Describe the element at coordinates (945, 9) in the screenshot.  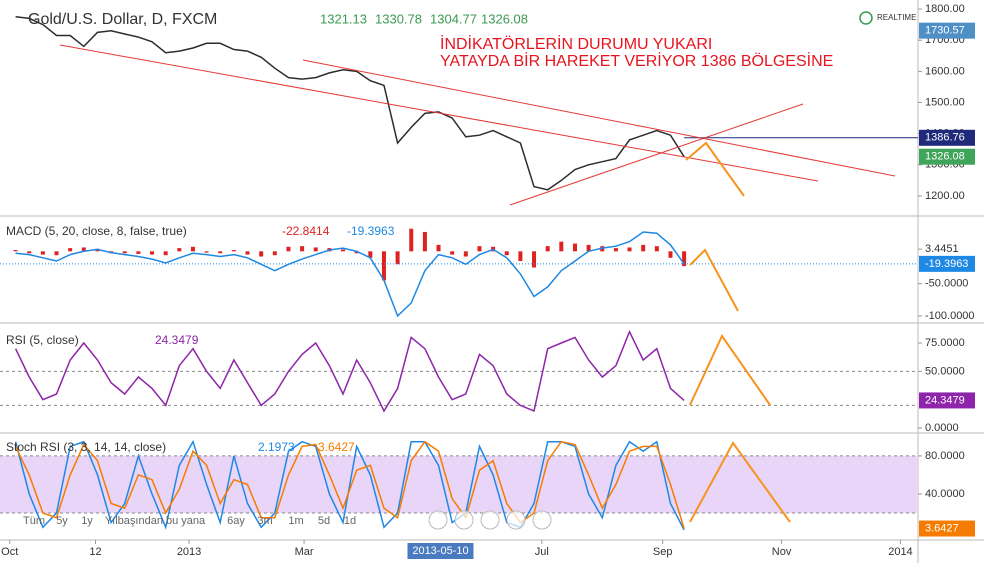
I see `y-tick-label: 1800.00` at that location.